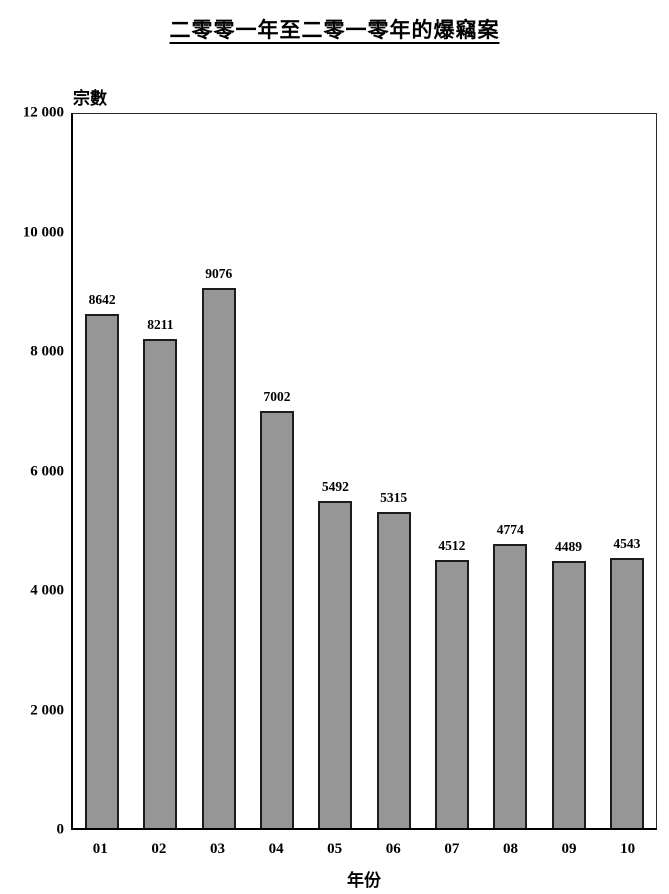 This screenshot has height=894, width=669. Describe the element at coordinates (335, 471) in the screenshot. I see `bar-slot: 5492` at that location.